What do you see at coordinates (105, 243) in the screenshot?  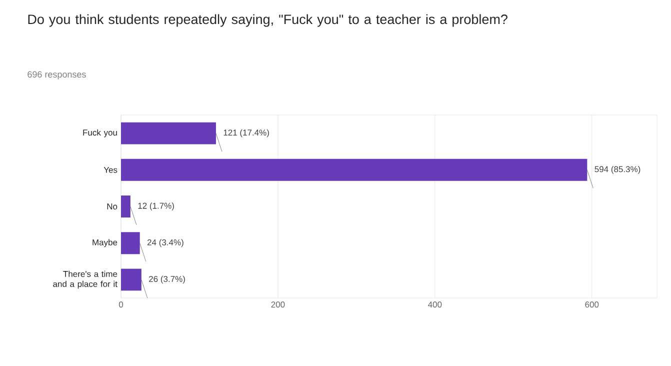 I see `y-tick-label: Maybe` at bounding box center [105, 243].